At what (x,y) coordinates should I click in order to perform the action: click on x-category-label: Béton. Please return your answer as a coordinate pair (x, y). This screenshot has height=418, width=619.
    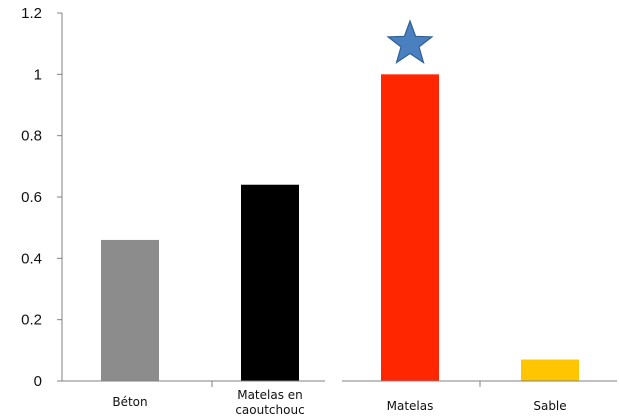
    Looking at the image, I should click on (129, 402).